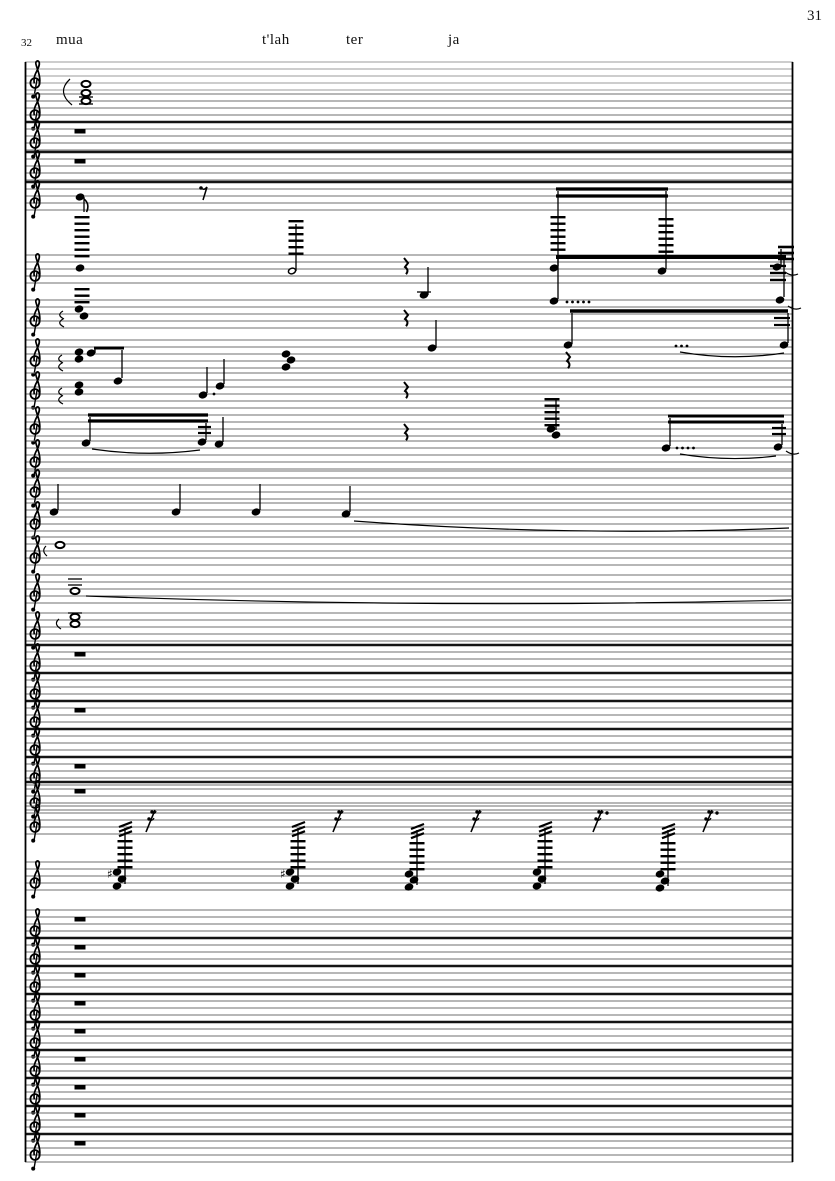  What do you see at coordinates (70, 40) in the screenshot?
I see `lyric-syllable: mua` at bounding box center [70, 40].